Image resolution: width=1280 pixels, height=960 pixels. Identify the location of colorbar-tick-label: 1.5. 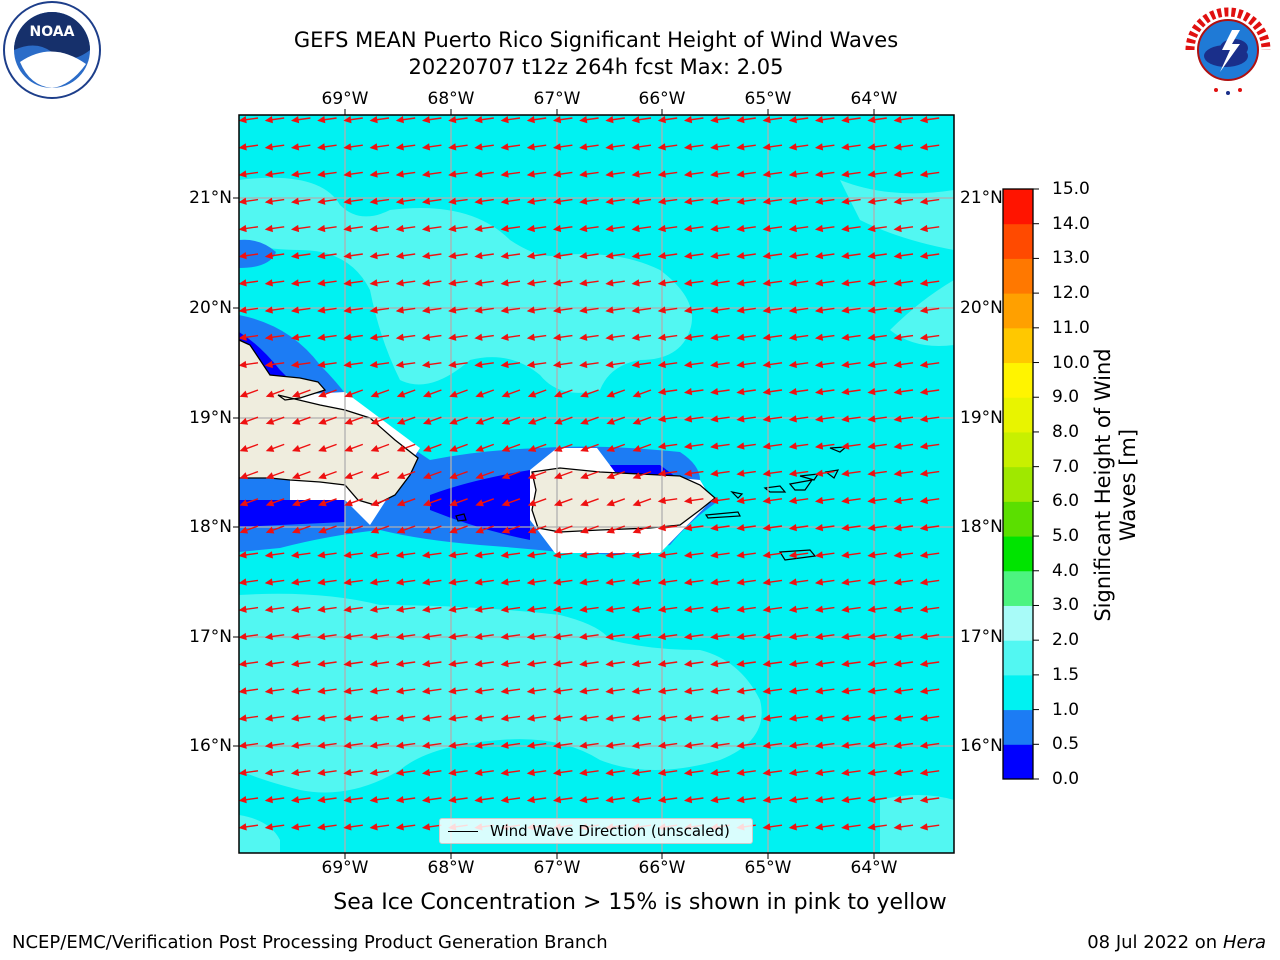
(1066, 674).